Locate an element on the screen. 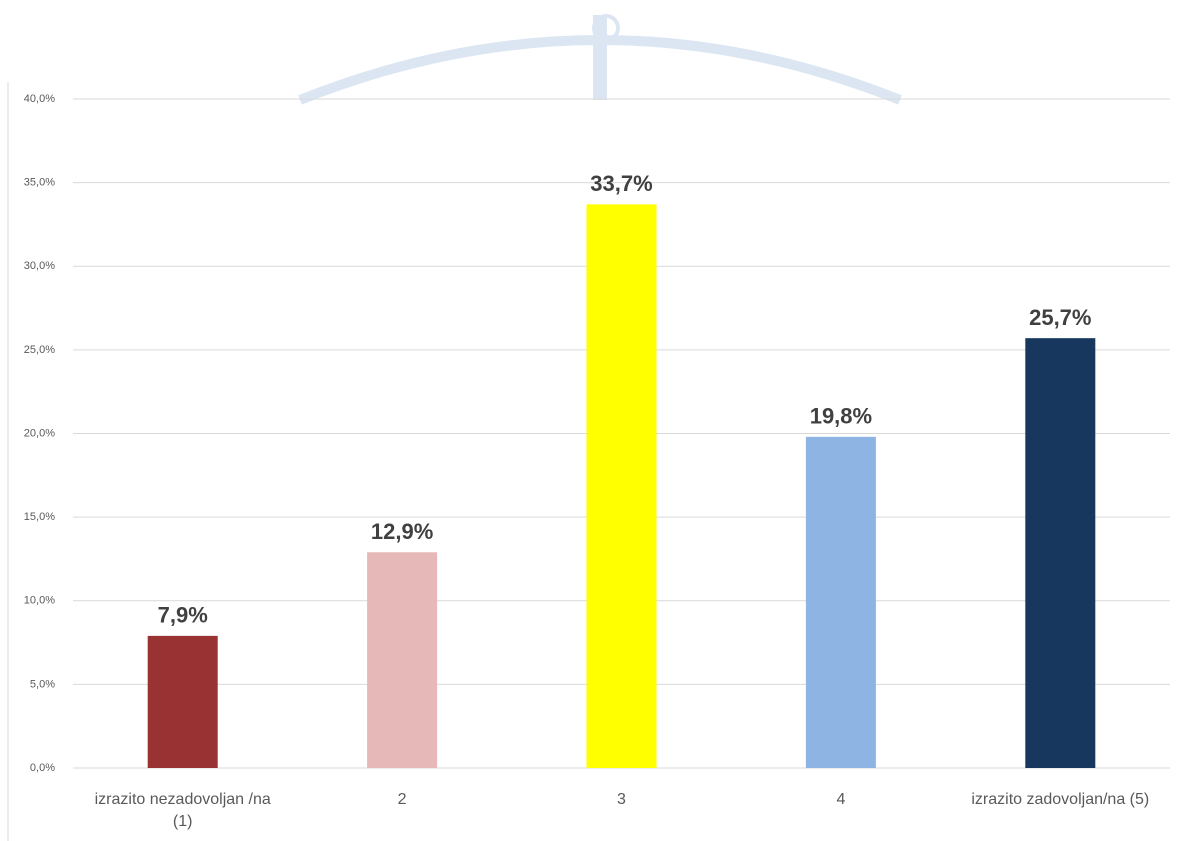  y-tick-label: 0,0% is located at coordinates (42, 768).